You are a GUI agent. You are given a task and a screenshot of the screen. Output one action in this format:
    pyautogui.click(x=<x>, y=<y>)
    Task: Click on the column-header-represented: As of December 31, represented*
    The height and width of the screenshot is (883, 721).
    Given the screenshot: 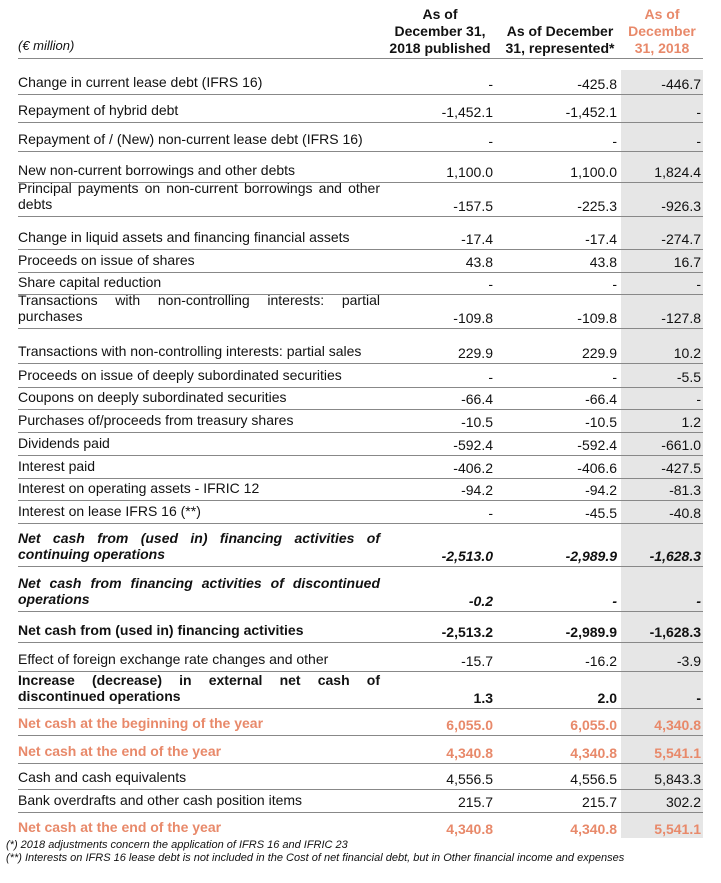 What is the action you would take?
    pyautogui.click(x=560, y=39)
    